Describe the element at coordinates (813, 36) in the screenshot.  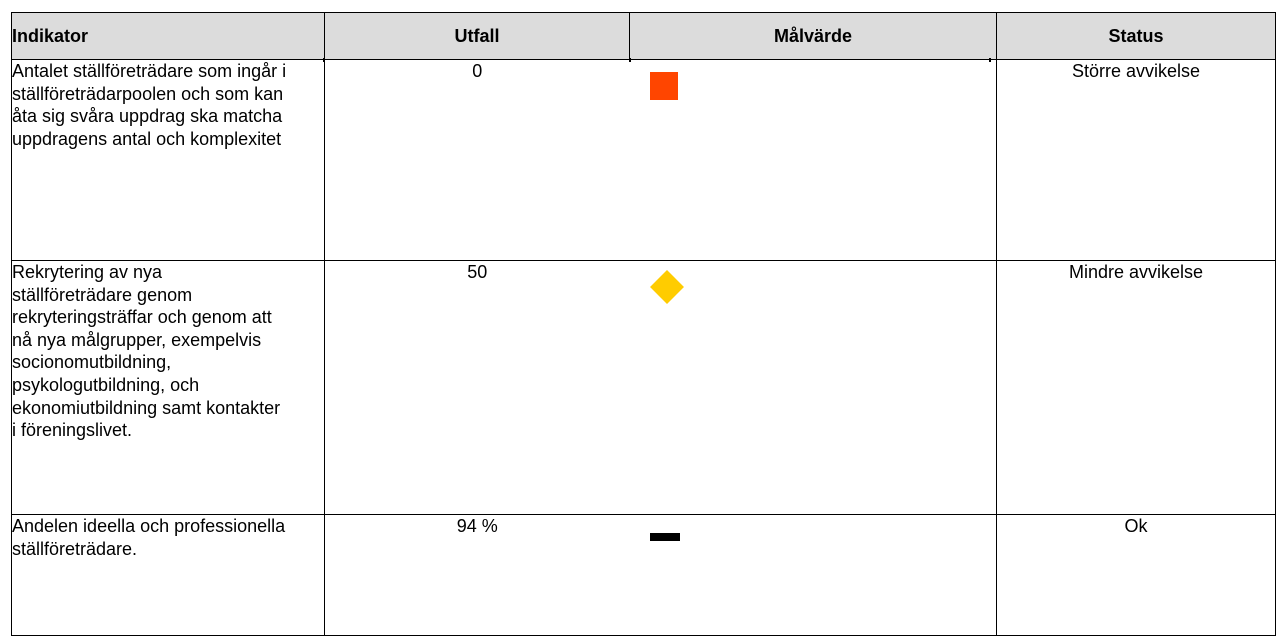
I see `header-malvarde: Målvärde` at that location.